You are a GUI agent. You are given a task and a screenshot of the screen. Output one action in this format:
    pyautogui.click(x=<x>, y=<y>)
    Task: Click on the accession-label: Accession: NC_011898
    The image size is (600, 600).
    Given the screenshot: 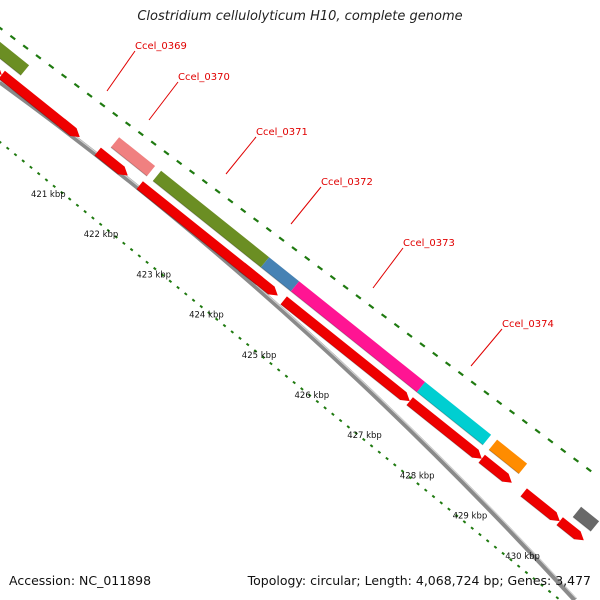 What is the action you would take?
    pyautogui.click(x=80, y=580)
    